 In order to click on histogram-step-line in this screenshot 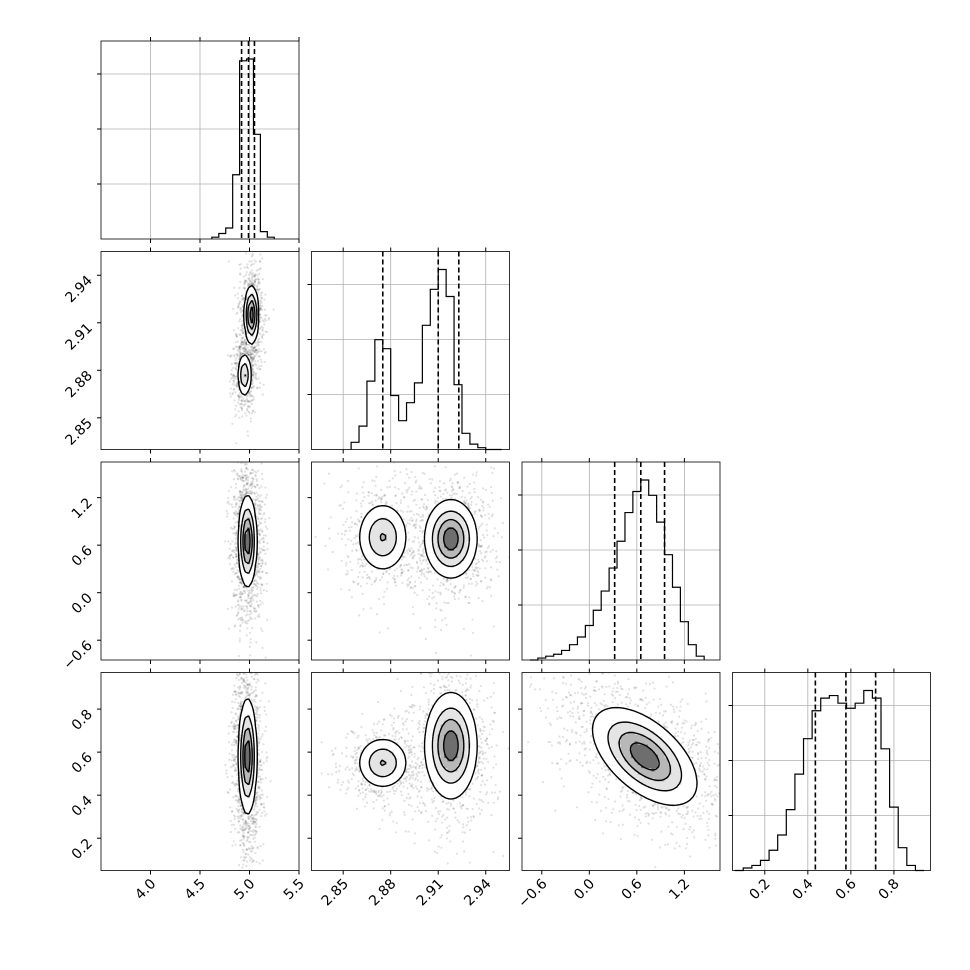, I will do `click(829, 780)`.